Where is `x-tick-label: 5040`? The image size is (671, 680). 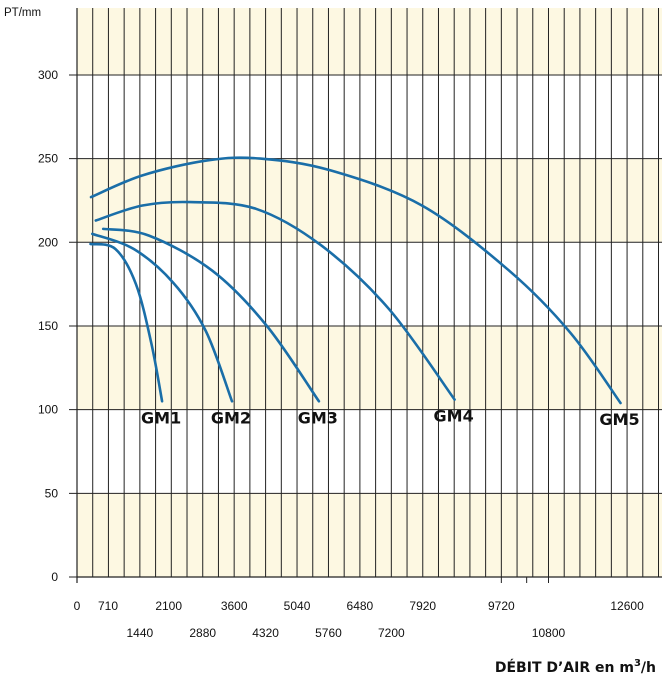
x-tick-label: 5040 is located at coordinates (297, 606).